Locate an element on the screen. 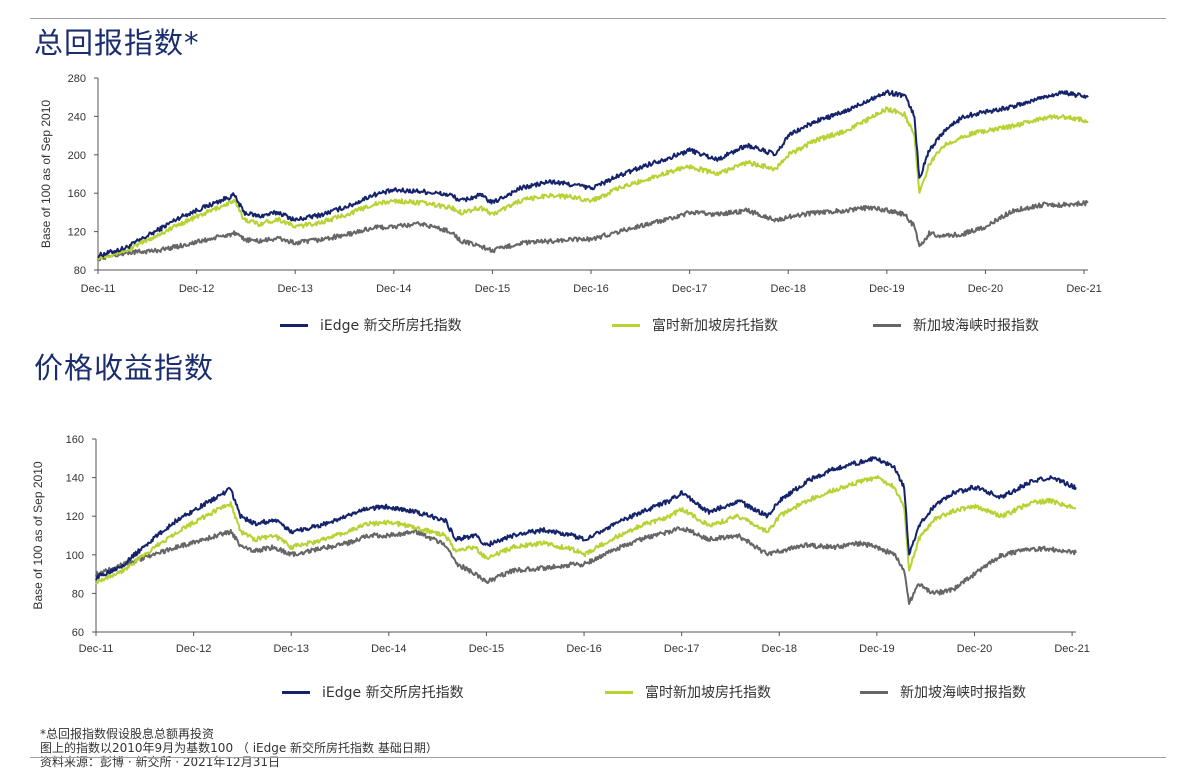  top-divider is located at coordinates (598, 18).